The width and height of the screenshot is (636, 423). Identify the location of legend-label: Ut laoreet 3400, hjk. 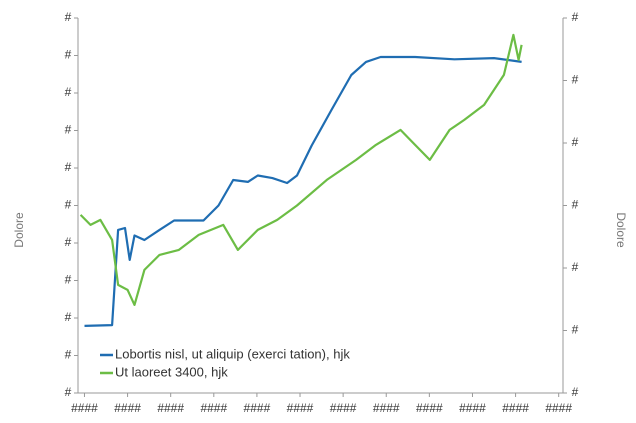
(171, 371).